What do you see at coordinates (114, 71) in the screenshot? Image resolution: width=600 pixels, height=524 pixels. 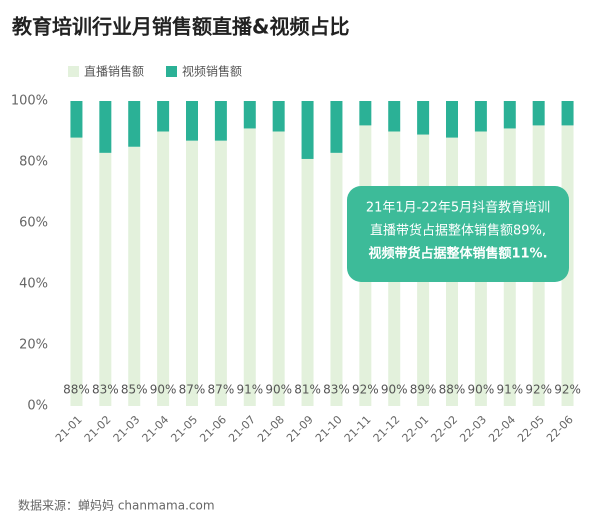 I see `legend-label: 直播销售额` at bounding box center [114, 71].